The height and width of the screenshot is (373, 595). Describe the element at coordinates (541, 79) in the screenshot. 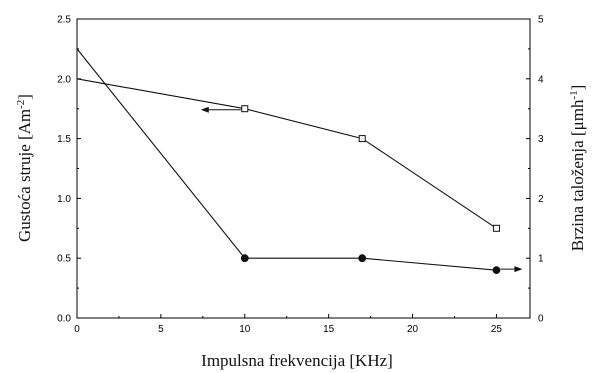

I see `right-y-tick-label: 4` at that location.